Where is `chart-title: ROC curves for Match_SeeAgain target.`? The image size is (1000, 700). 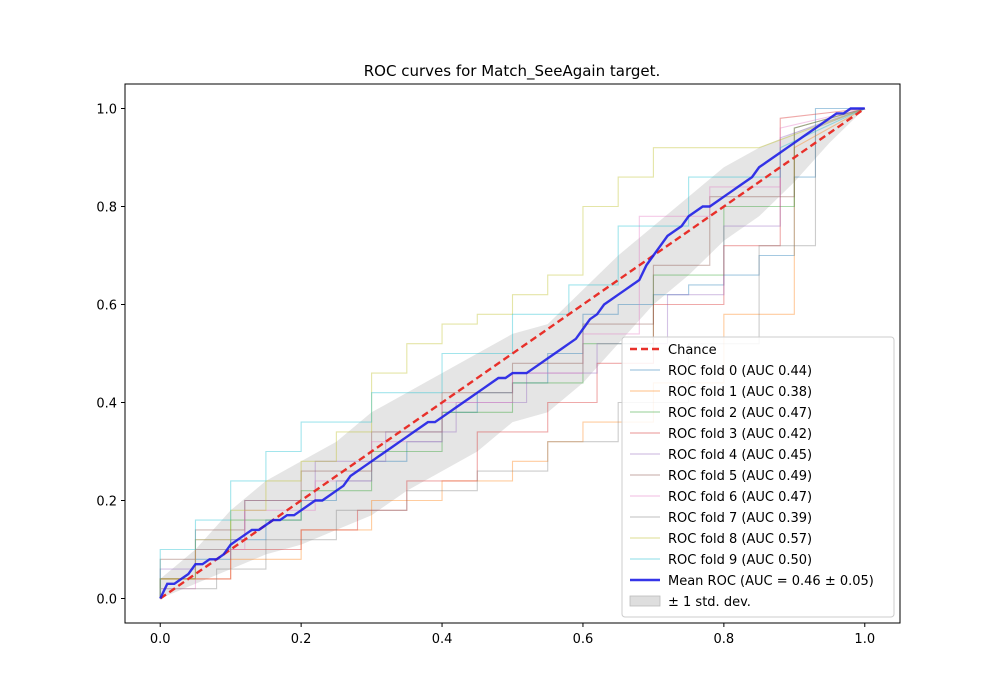 chart-title: ROC curves for Match_SeeAgain target. is located at coordinates (512, 71).